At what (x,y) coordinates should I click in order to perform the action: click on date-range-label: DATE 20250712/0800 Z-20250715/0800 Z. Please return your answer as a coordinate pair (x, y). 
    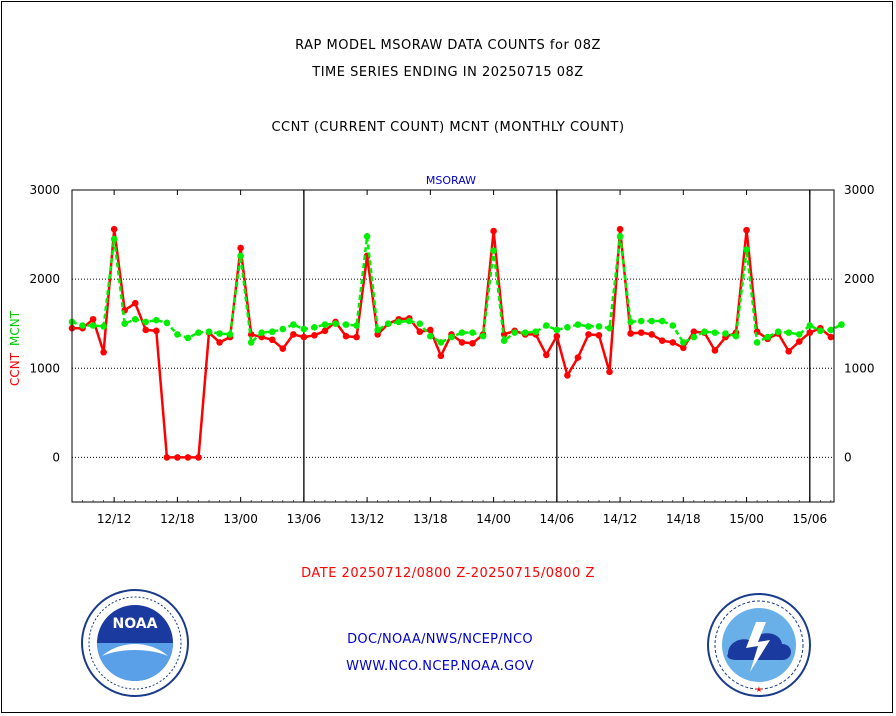
    Looking at the image, I should click on (448, 573).